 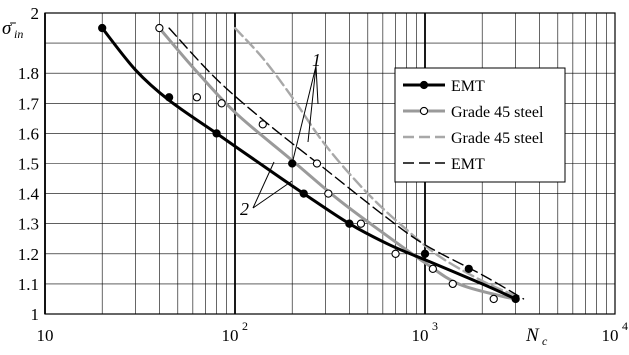 What do you see at coordinates (435, 326) in the screenshot?
I see `x-tick-exponent: 3` at bounding box center [435, 326].